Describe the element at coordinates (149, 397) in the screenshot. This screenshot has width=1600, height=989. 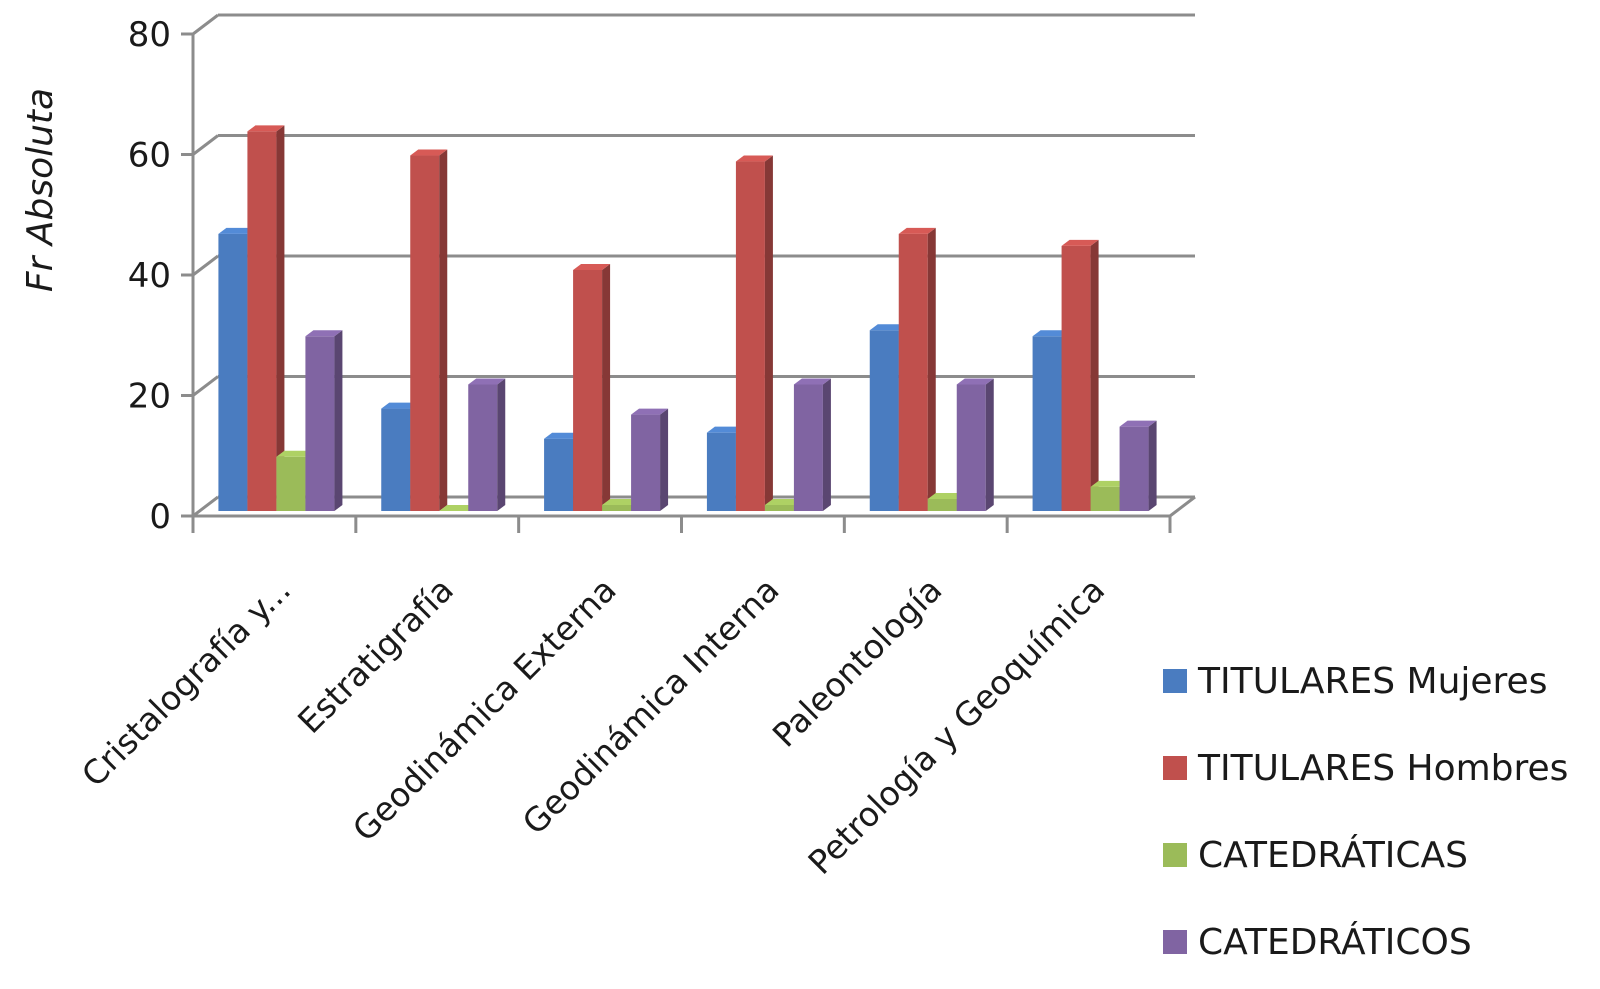
I see `y-tick-label: 20` at that location.